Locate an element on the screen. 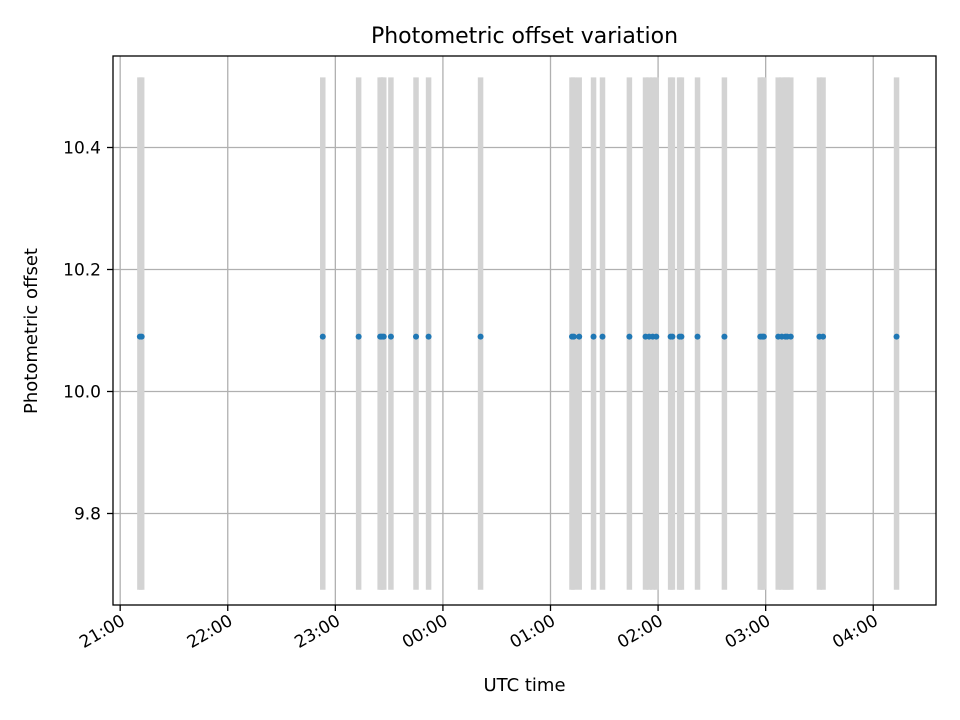  y-axis-ticks: 9.8 10.0 10.2 10.4 is located at coordinates (88, 332).